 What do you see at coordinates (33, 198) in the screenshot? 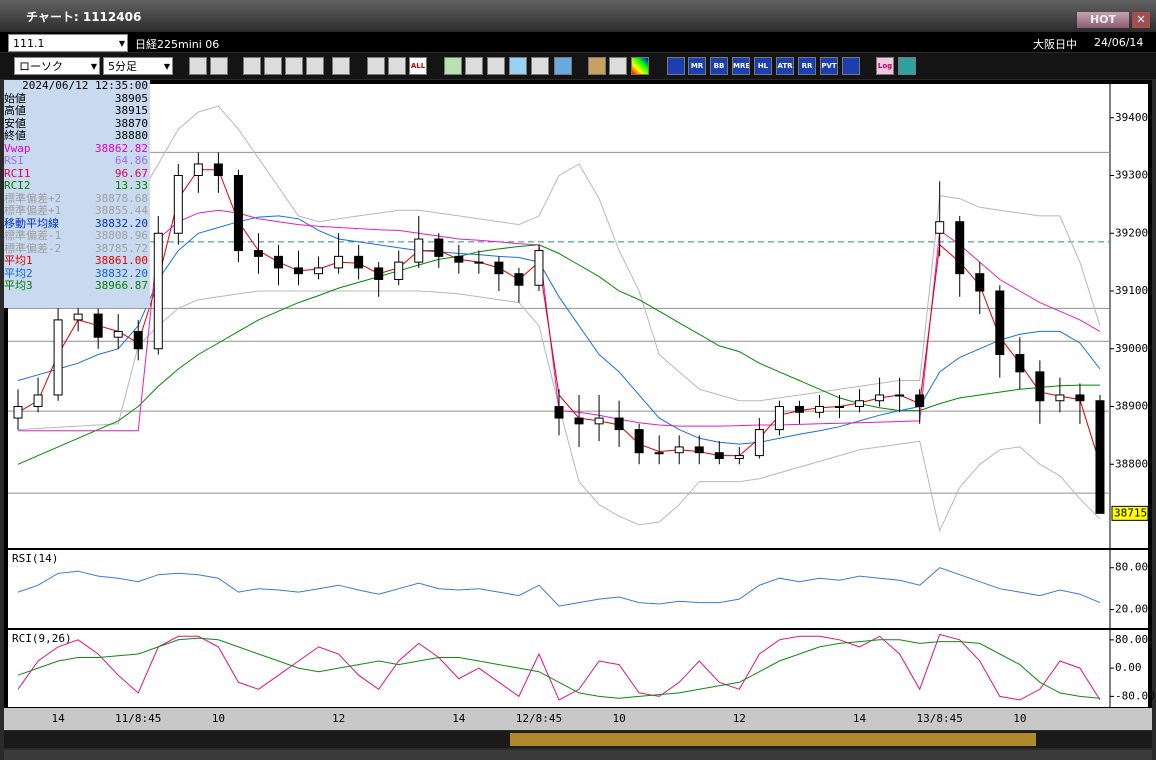
I see `info-label: 標準偏差+2` at bounding box center [33, 198].